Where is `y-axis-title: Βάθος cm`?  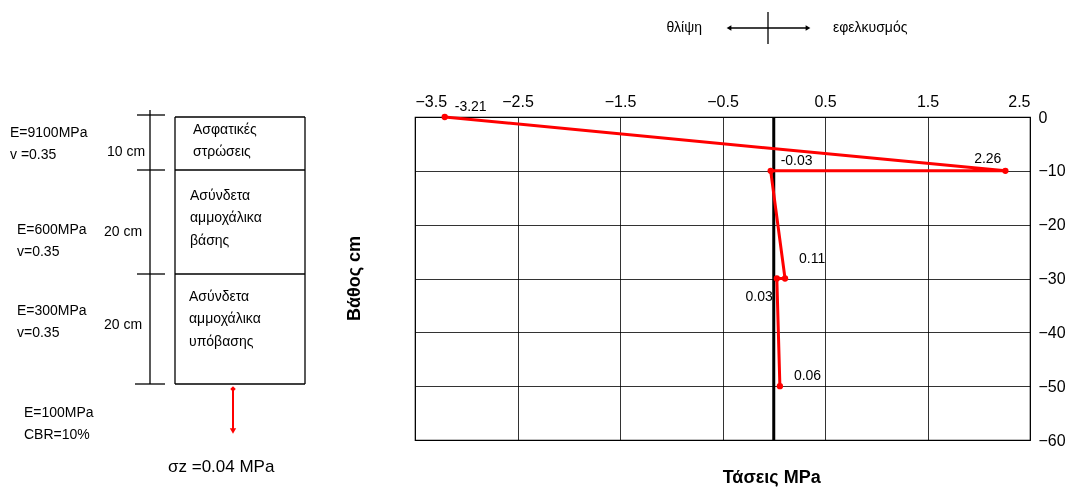
y-axis-title: Βάθος cm is located at coordinates (354, 278).